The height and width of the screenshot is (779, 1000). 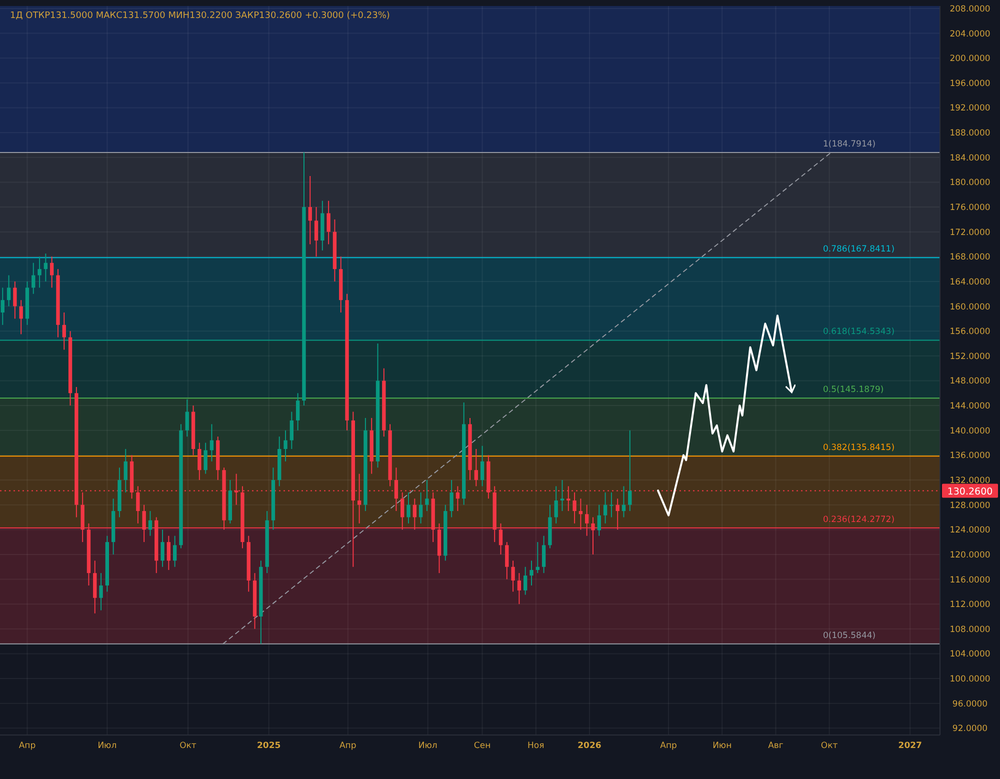 I want to click on y-tick-label: 176.0000, so click(x=970, y=208).